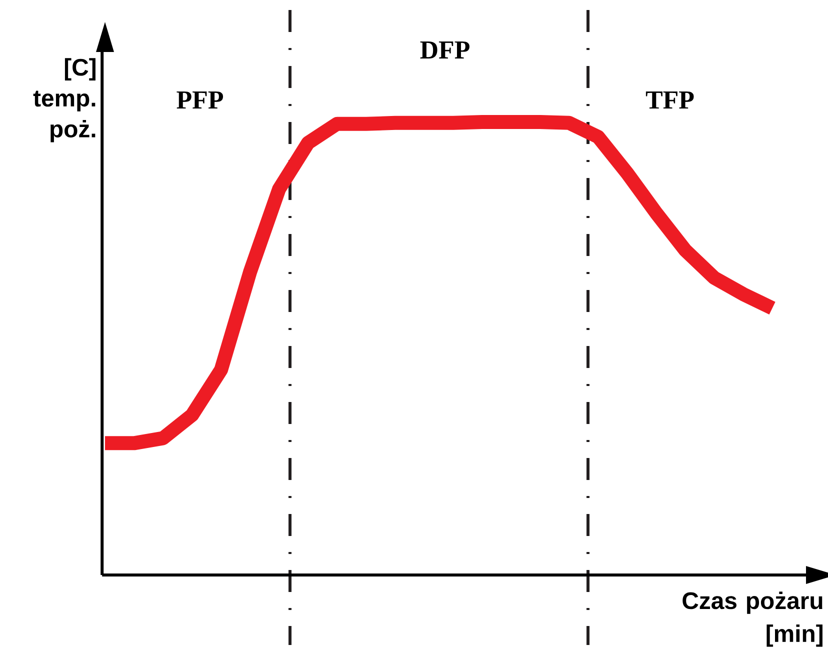 The height and width of the screenshot is (650, 828). What do you see at coordinates (200, 100) in the screenshot?
I see `text: PFP` at bounding box center [200, 100].